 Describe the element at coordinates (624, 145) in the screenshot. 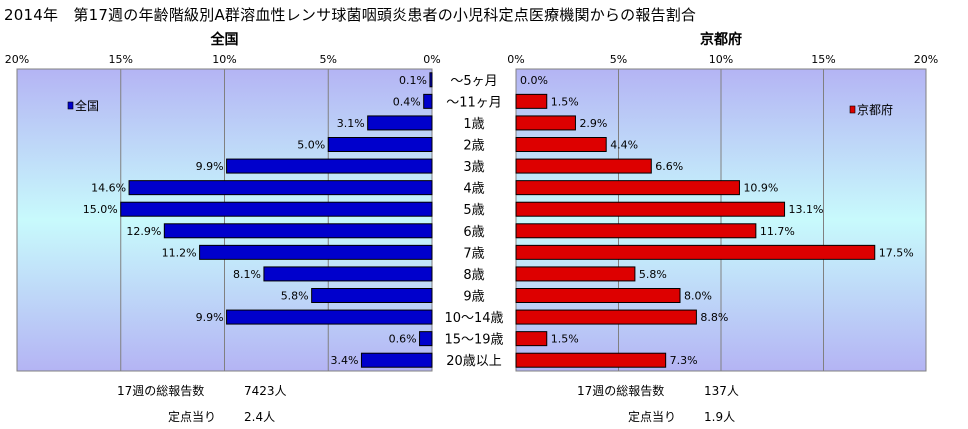

I see `right-data-label: 4.4%` at that location.